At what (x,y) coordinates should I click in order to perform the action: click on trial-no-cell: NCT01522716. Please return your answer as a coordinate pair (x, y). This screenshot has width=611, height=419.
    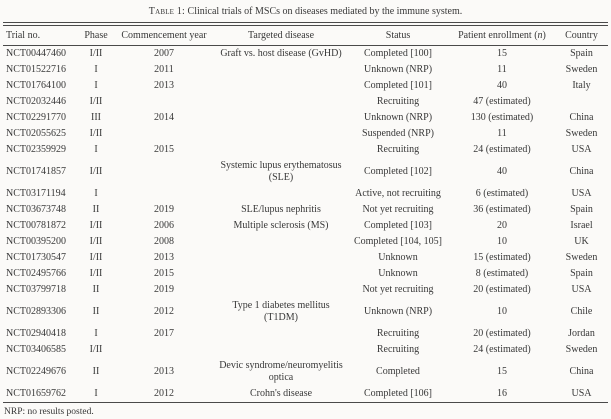
    Looking at the image, I should click on (36, 69).